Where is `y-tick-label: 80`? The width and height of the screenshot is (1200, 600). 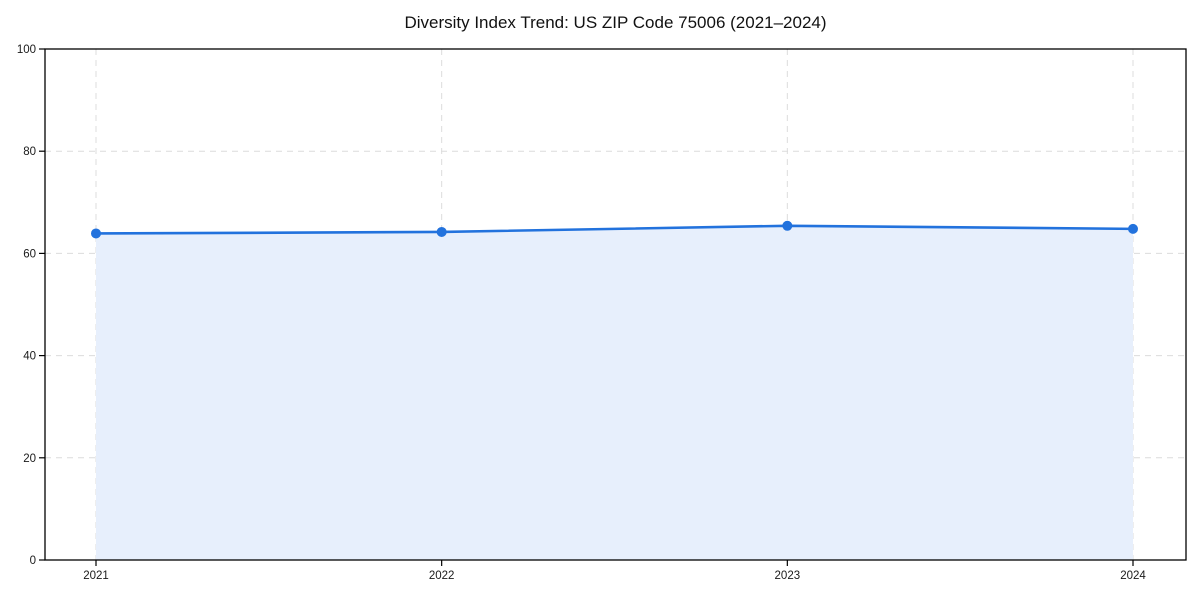
y-tick-label: 80 is located at coordinates (29, 152).